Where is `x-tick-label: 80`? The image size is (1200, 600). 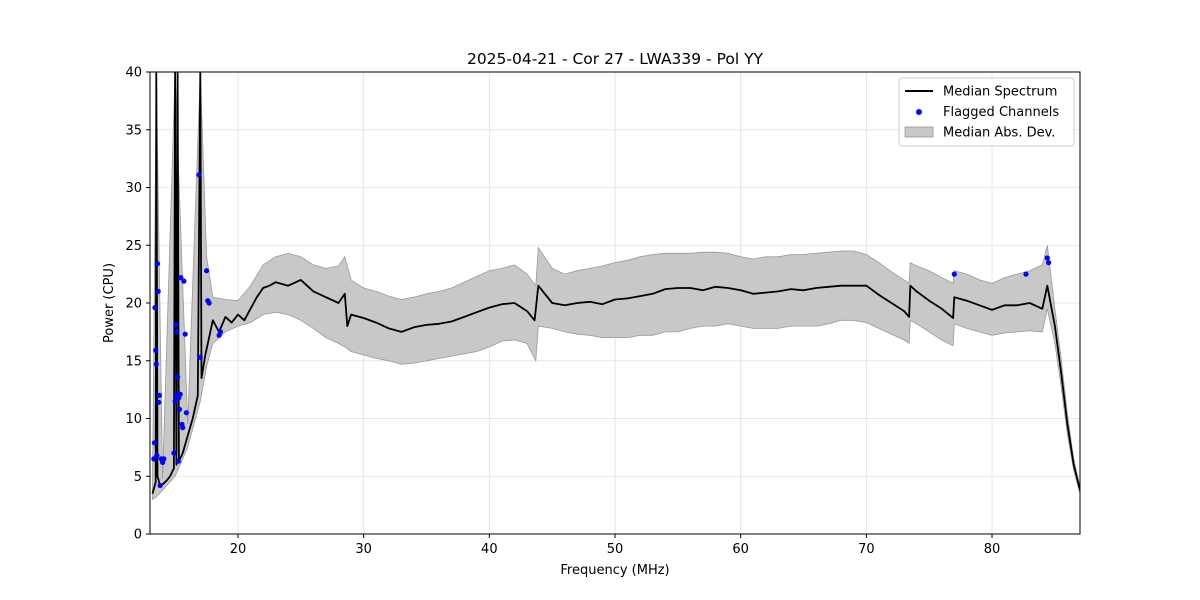 x-tick-label: 80 is located at coordinates (992, 549).